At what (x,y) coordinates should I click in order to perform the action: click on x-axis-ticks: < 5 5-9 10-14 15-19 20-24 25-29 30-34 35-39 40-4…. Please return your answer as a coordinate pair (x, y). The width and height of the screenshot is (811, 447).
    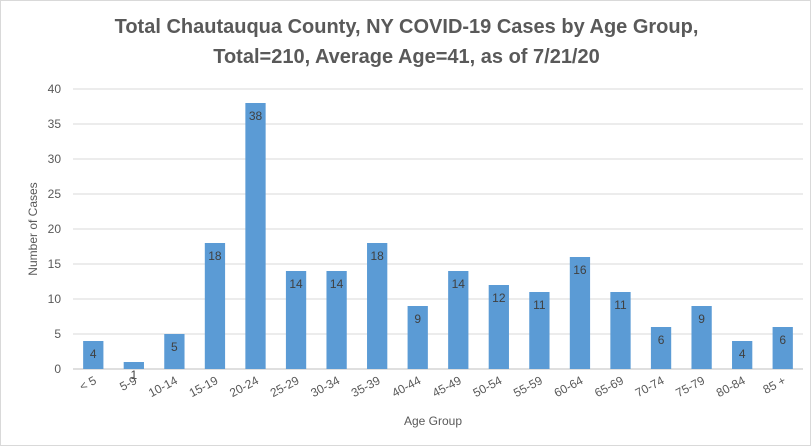
    Looking at the image, I should click on (432, 386).